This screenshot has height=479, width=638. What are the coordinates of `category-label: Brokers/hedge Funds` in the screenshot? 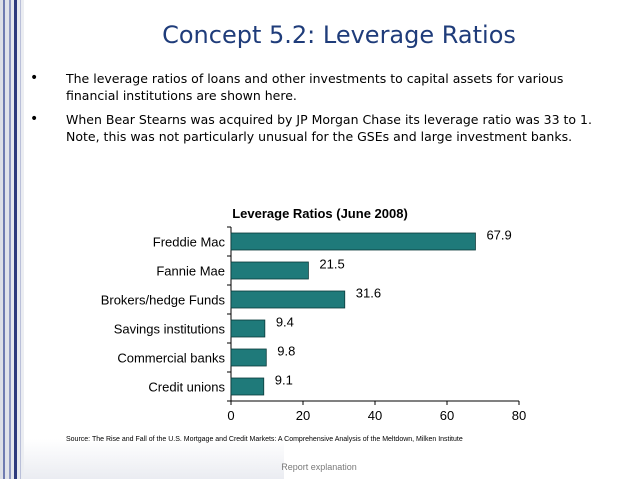 It's located at (163, 300).